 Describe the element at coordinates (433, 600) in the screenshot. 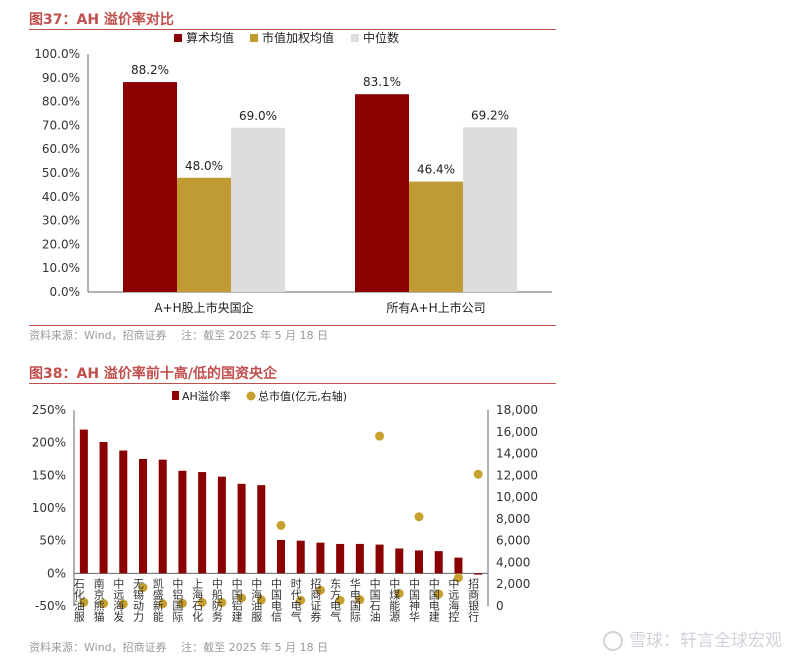

I see `chart2-x-tick-label: 中国电建` at that location.